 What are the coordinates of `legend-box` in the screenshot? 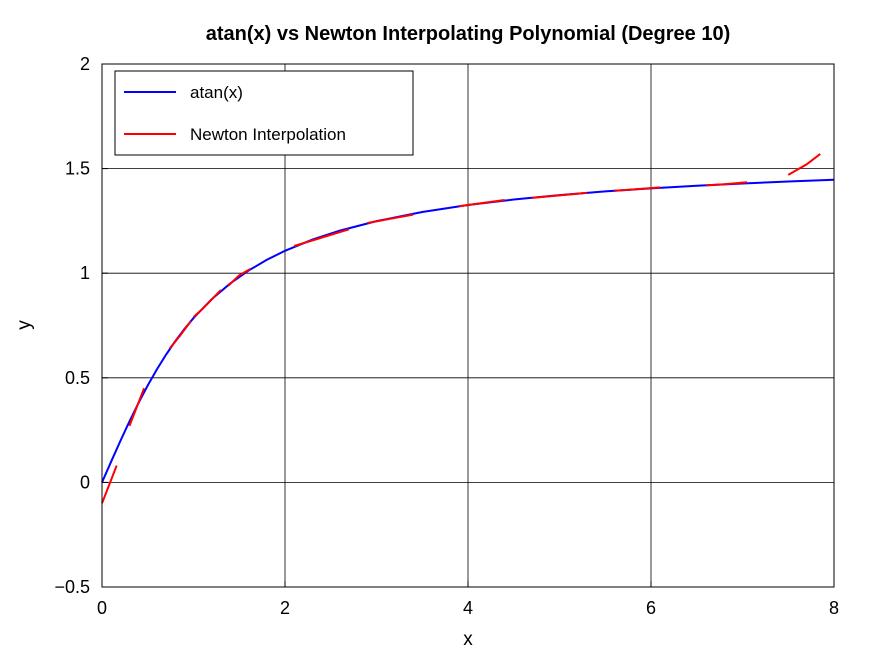 It's located at (264, 113).